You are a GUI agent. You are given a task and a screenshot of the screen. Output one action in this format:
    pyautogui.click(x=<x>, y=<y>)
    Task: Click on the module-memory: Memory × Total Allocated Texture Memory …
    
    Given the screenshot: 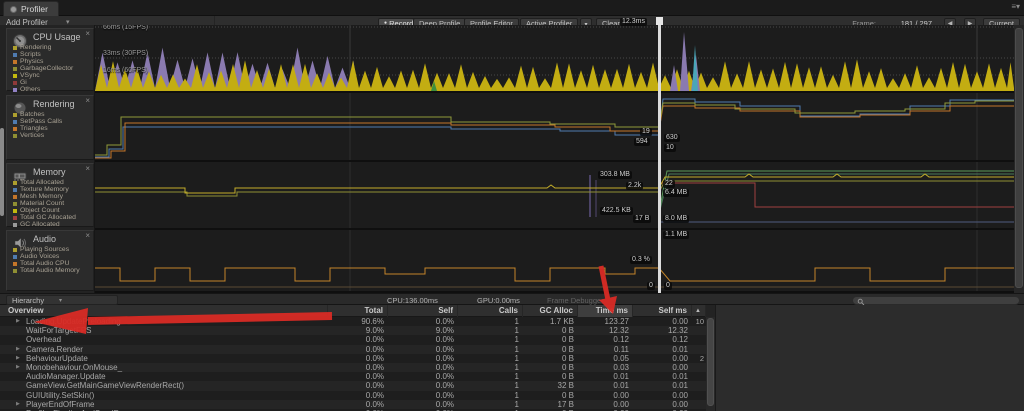 What is the action you would take?
    pyautogui.click(x=50, y=195)
    